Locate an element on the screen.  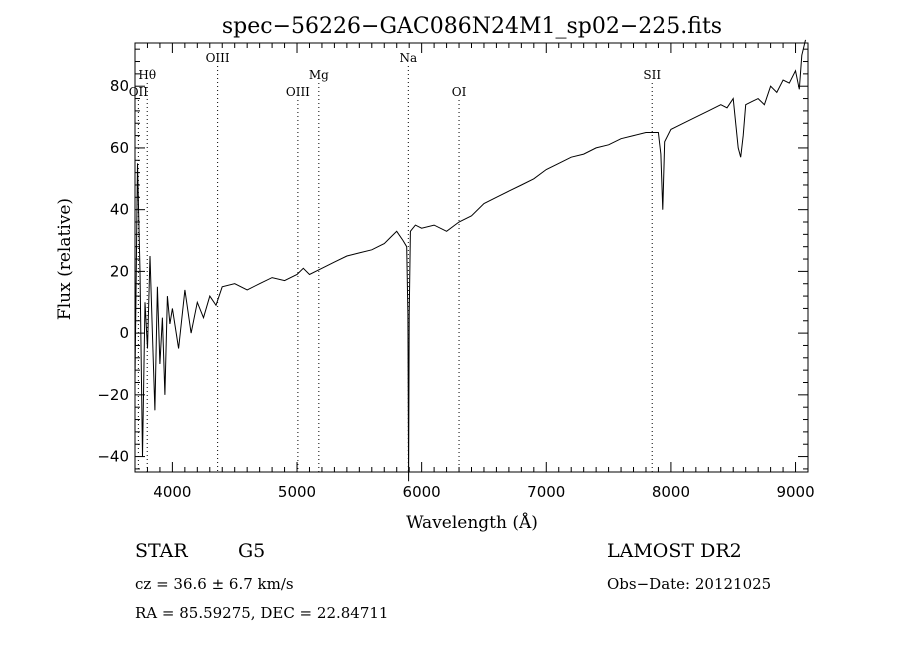
y-axis-label: Flux (relative) is located at coordinates (65, 259).